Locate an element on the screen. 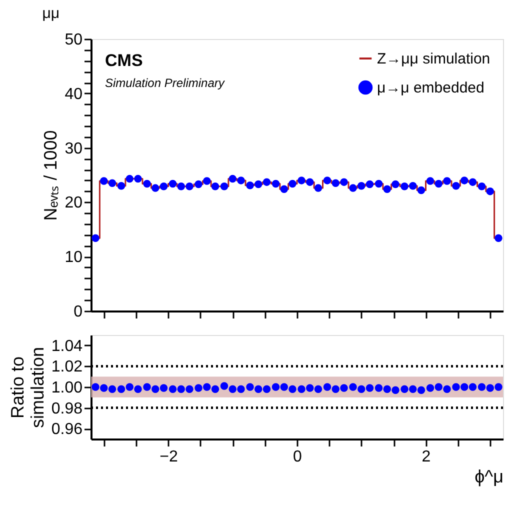 The width and height of the screenshot is (524, 512). y-tick-label: 1.04 is located at coordinates (67, 346).